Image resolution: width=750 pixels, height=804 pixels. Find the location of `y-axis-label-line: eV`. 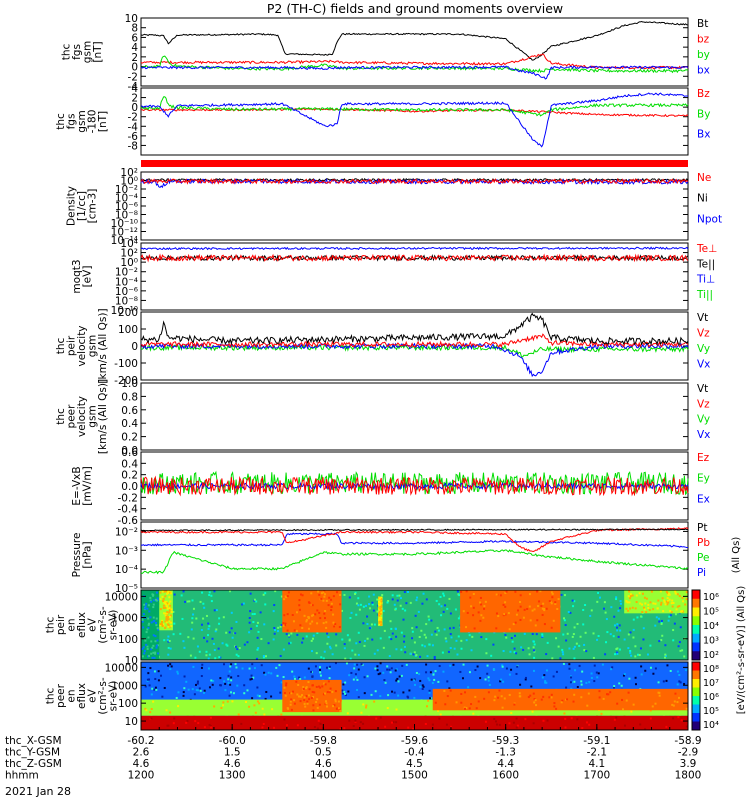

y-axis-label-line: eV is located at coordinates (93, 624).